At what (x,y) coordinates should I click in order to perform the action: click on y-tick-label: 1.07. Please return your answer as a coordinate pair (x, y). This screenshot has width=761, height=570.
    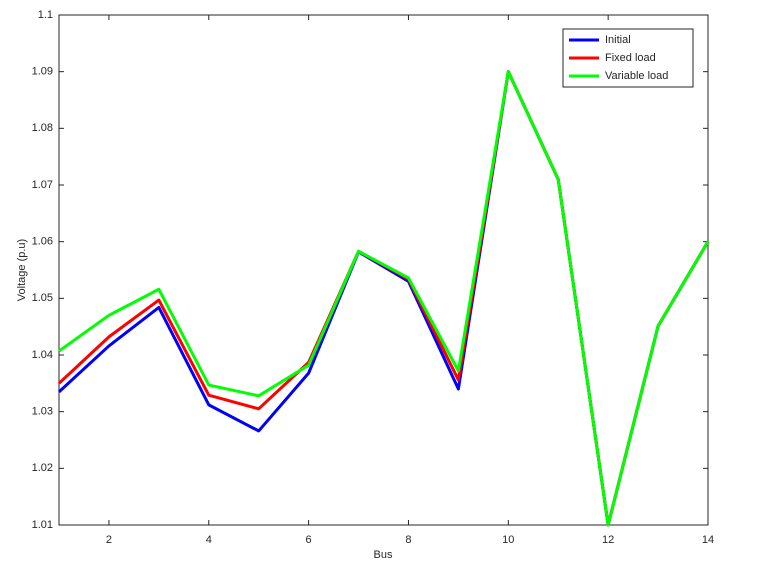
    Looking at the image, I should click on (42, 185).